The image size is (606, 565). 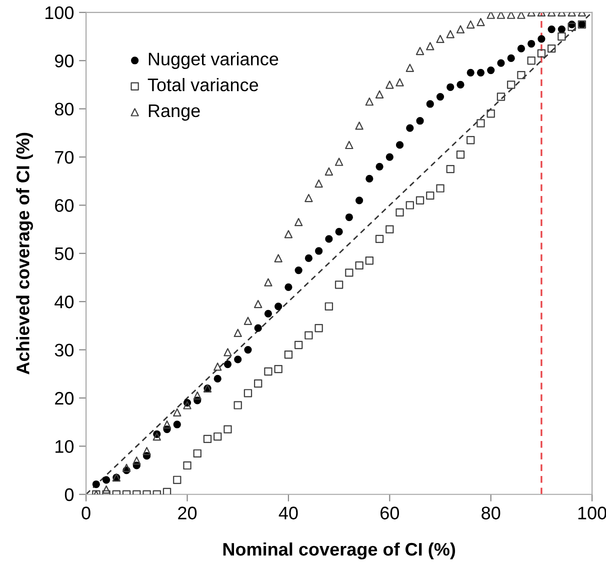 What do you see at coordinates (69, 495) in the screenshot?
I see `y-tick-label: 0` at bounding box center [69, 495].